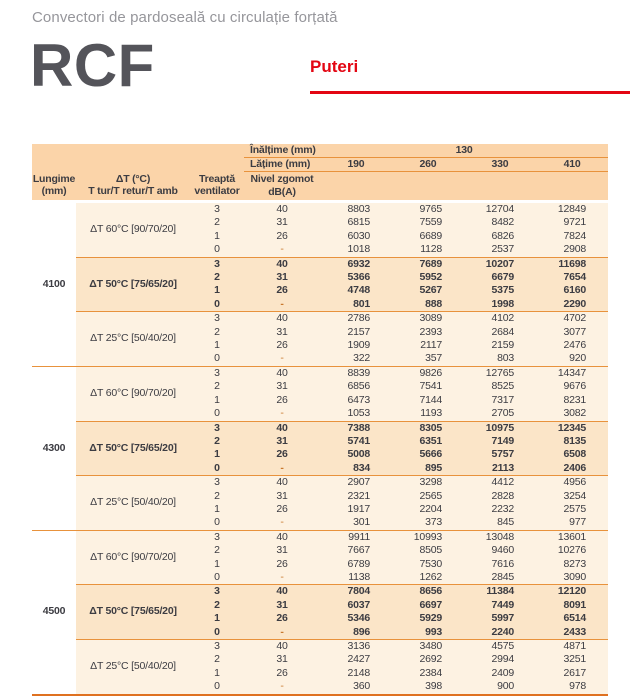  I want to click on power-value-cell: 3136, so click(356, 646).